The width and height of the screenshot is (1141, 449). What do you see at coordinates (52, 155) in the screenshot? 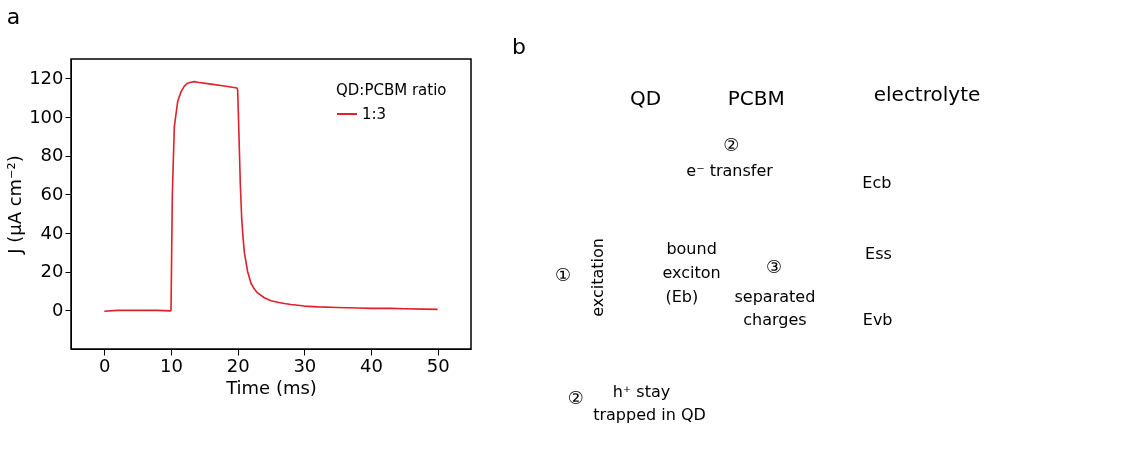
I see `y-tick-label: 80` at bounding box center [52, 155].